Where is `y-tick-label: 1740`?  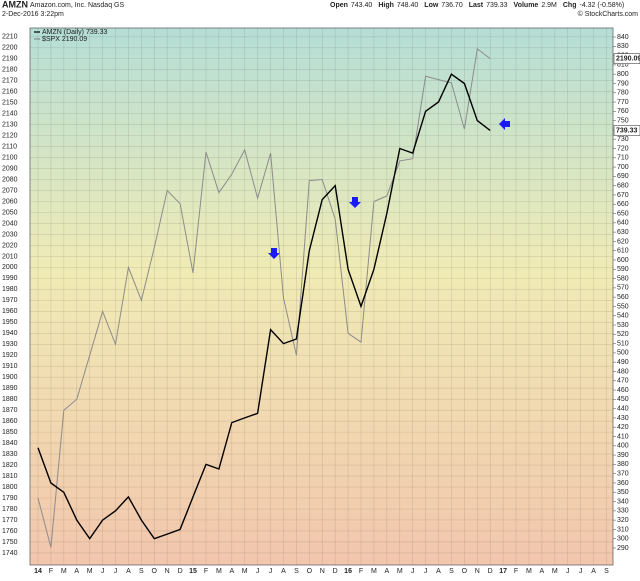
y-tick-label: 1740 is located at coordinates (10, 553).